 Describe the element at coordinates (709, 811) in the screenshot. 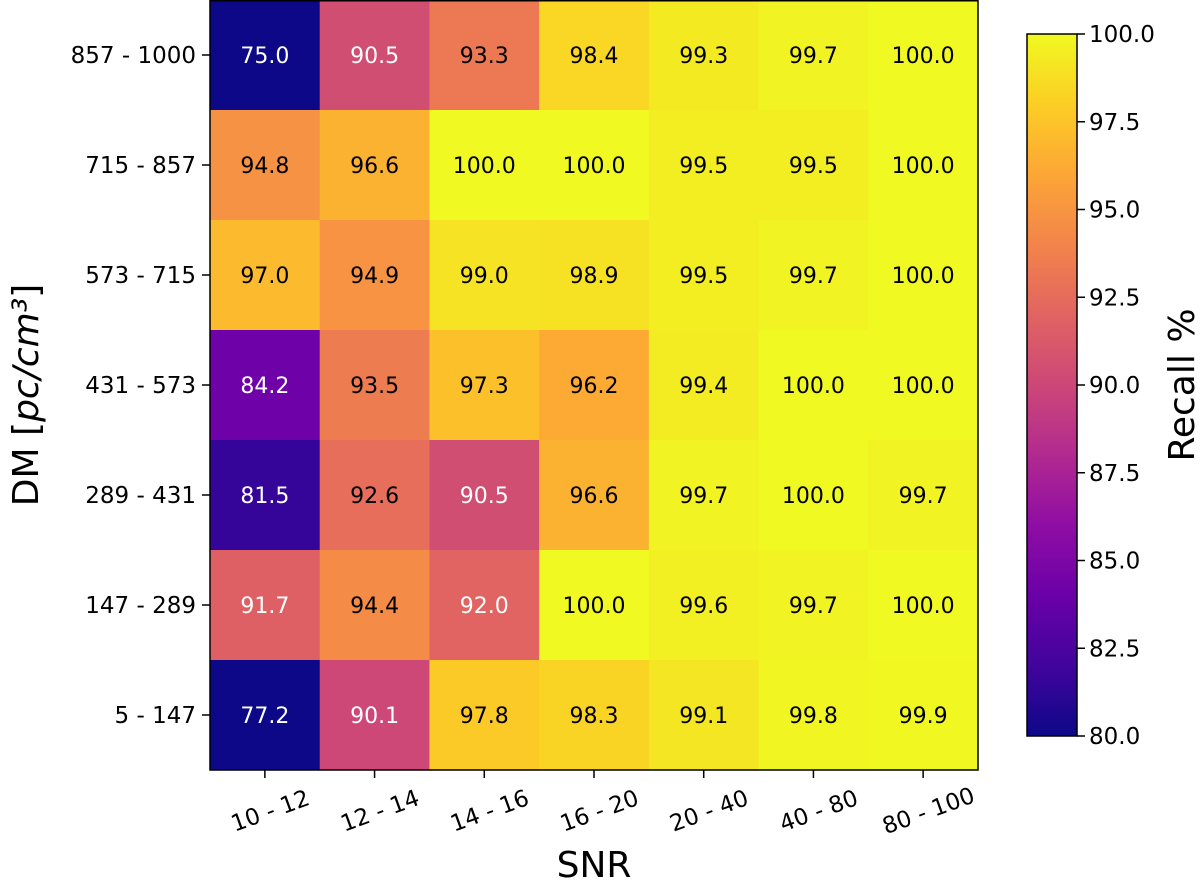

I see `x-tick-label: 20 - 40` at that location.